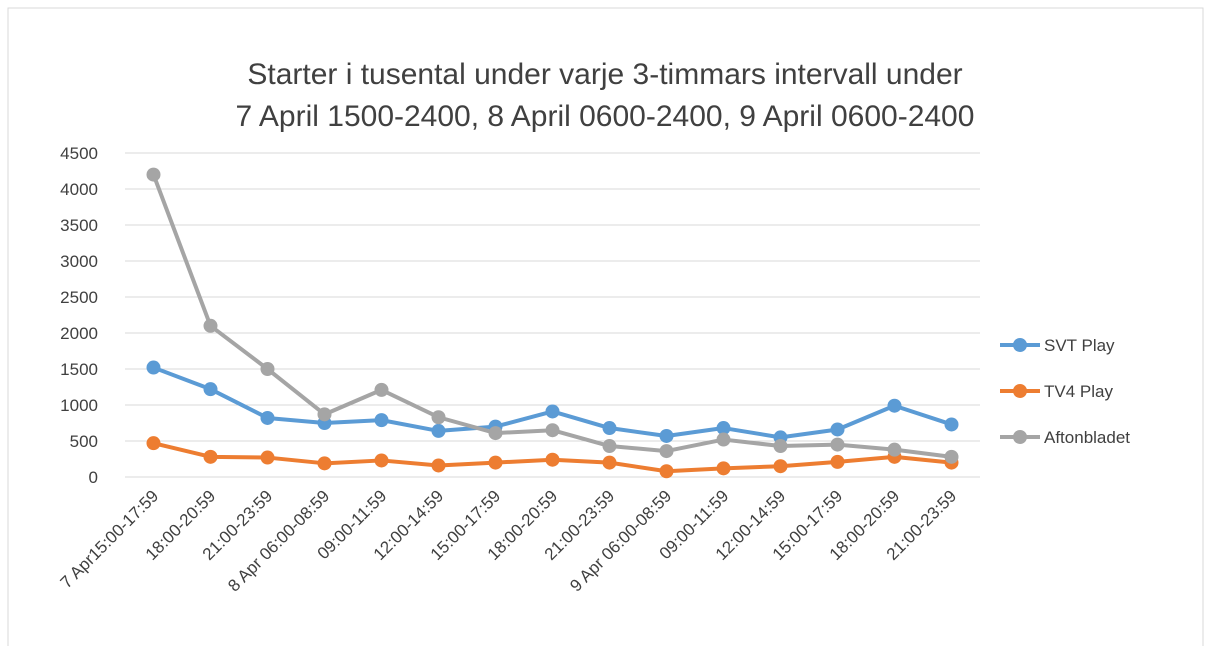 The image size is (1211, 651). I want to click on y-tick-label: 3500, so click(79, 225).